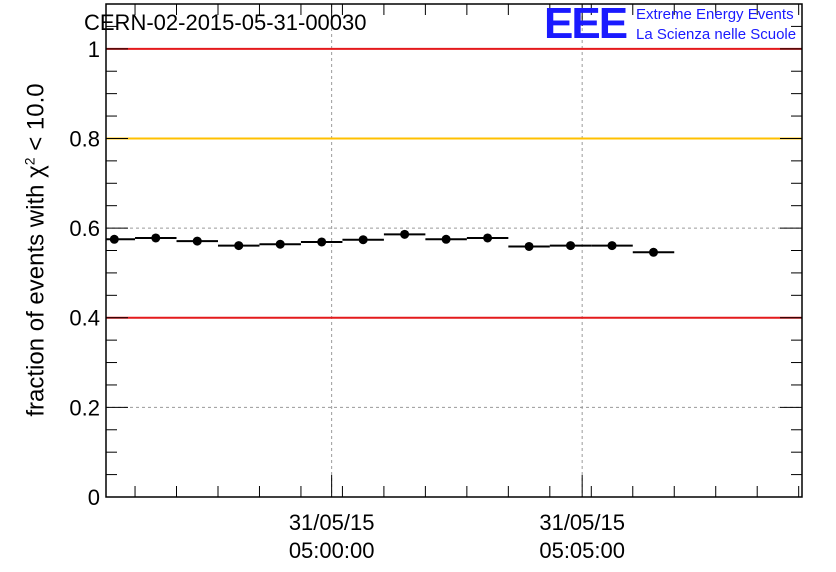  Describe the element at coordinates (84, 228) in the screenshot. I see `y-tick-label: 0.6` at that location.